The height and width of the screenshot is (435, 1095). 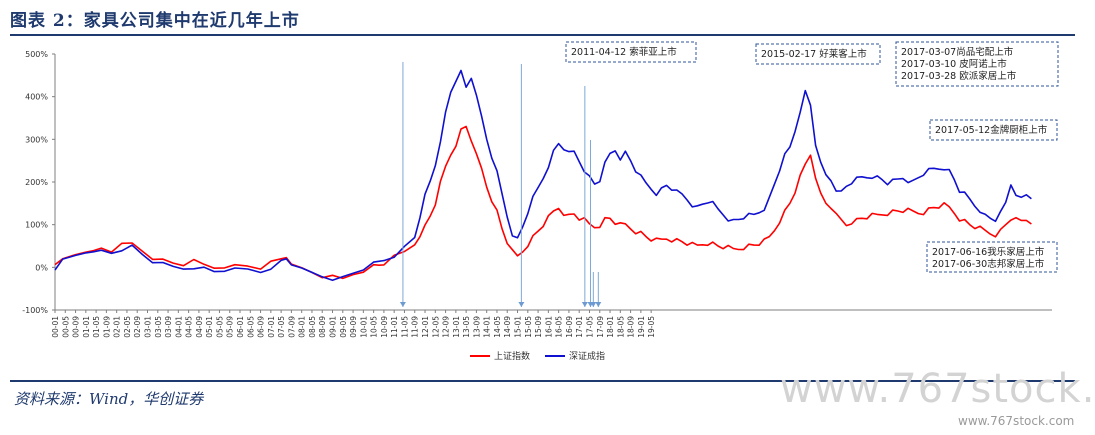 I want to click on x-tick-label: 06-09, so click(x=261, y=327).